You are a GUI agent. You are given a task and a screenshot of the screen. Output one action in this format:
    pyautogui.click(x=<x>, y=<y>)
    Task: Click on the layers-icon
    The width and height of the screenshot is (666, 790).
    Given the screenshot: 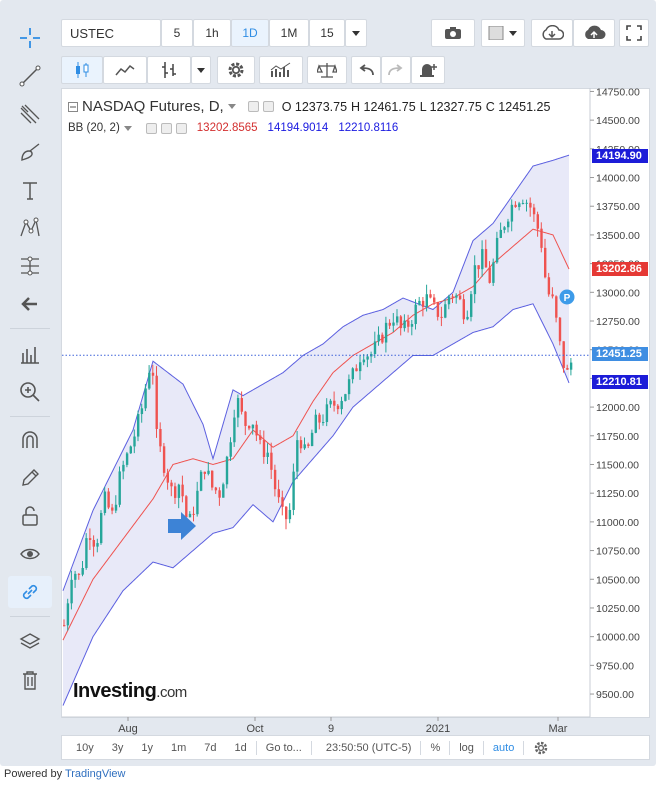 What is the action you would take?
    pyautogui.click(x=30, y=641)
    